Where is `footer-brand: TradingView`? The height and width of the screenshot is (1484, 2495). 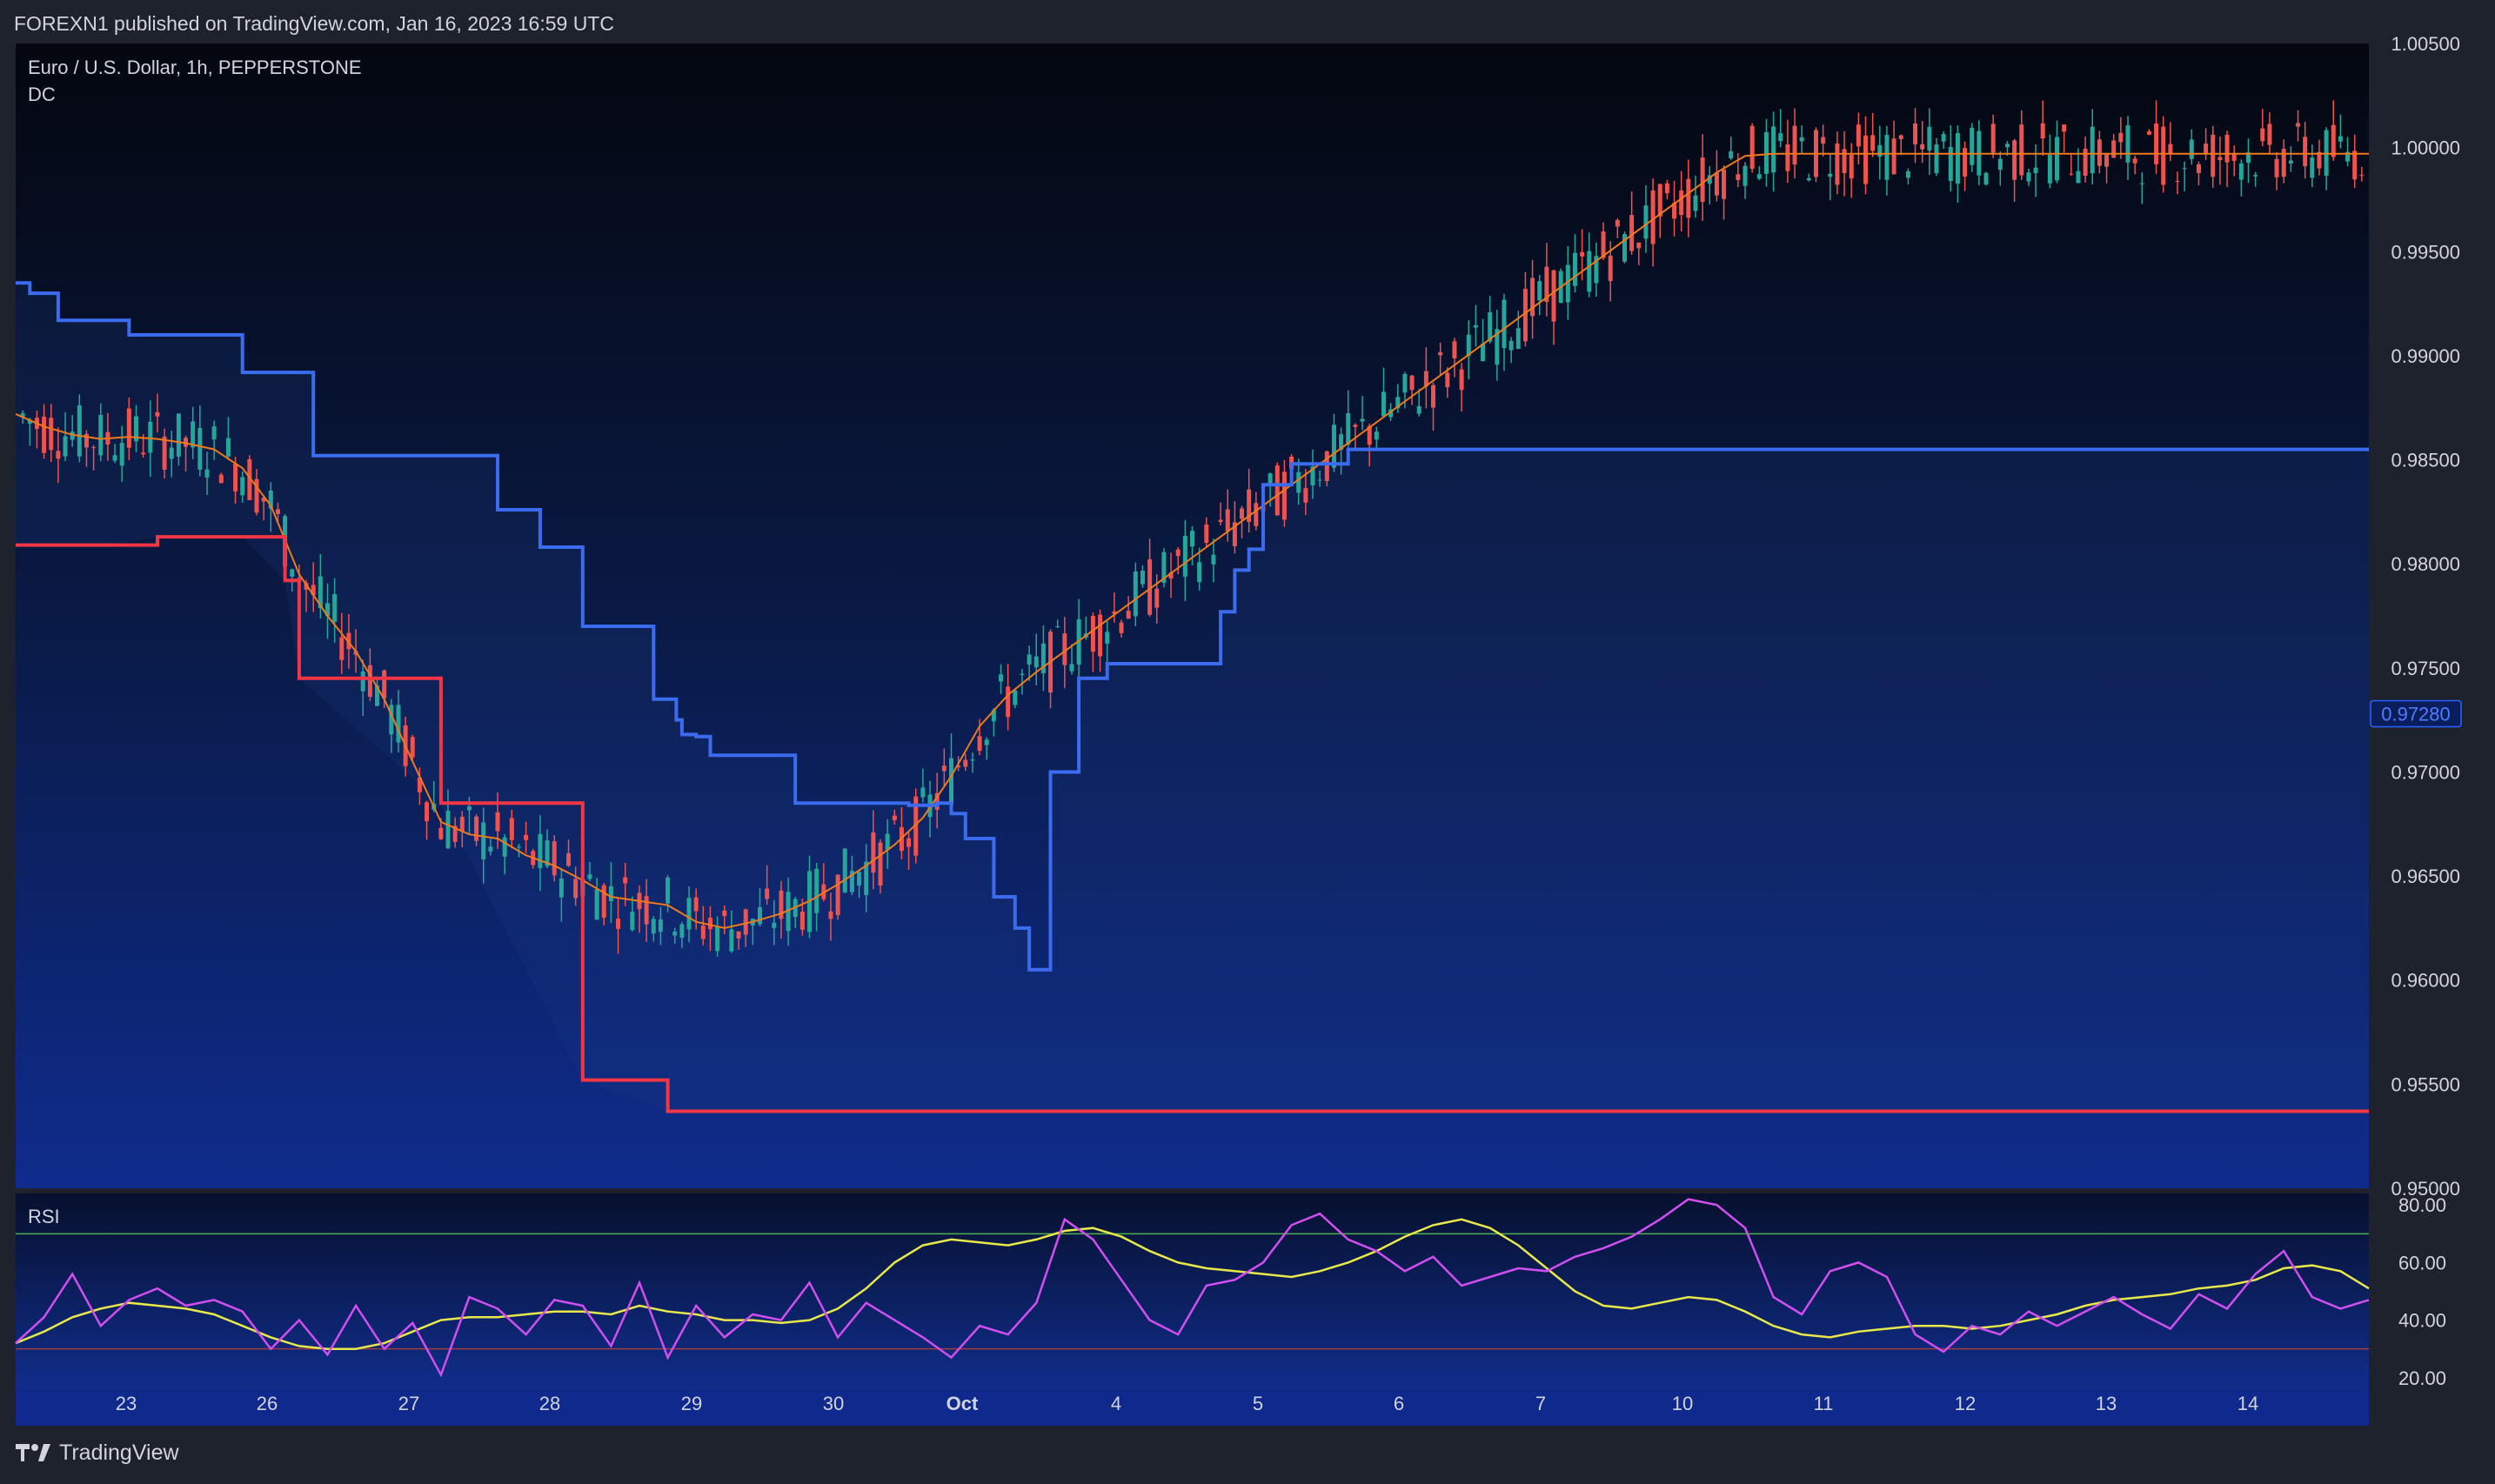
footer-brand: TradingView is located at coordinates (119, 1453).